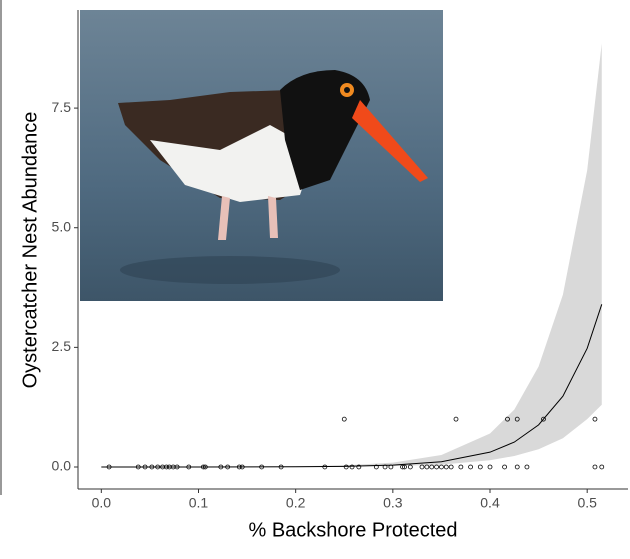  I want to click on x-tick-label: 0.4, so click(490, 503).